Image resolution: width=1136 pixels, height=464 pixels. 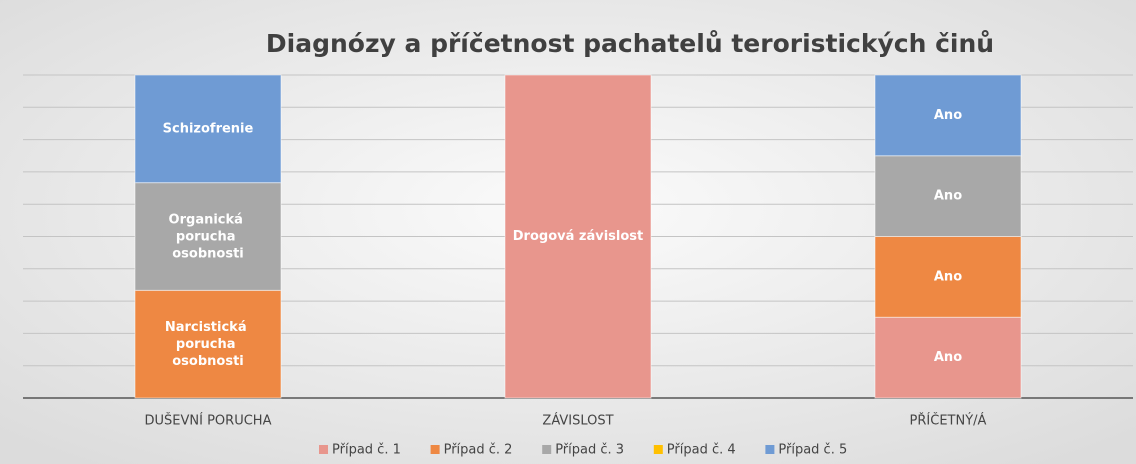 What do you see at coordinates (948, 421) in the screenshot?
I see `x-tick-label: PŘÍČETNÝ/Á` at bounding box center [948, 421].